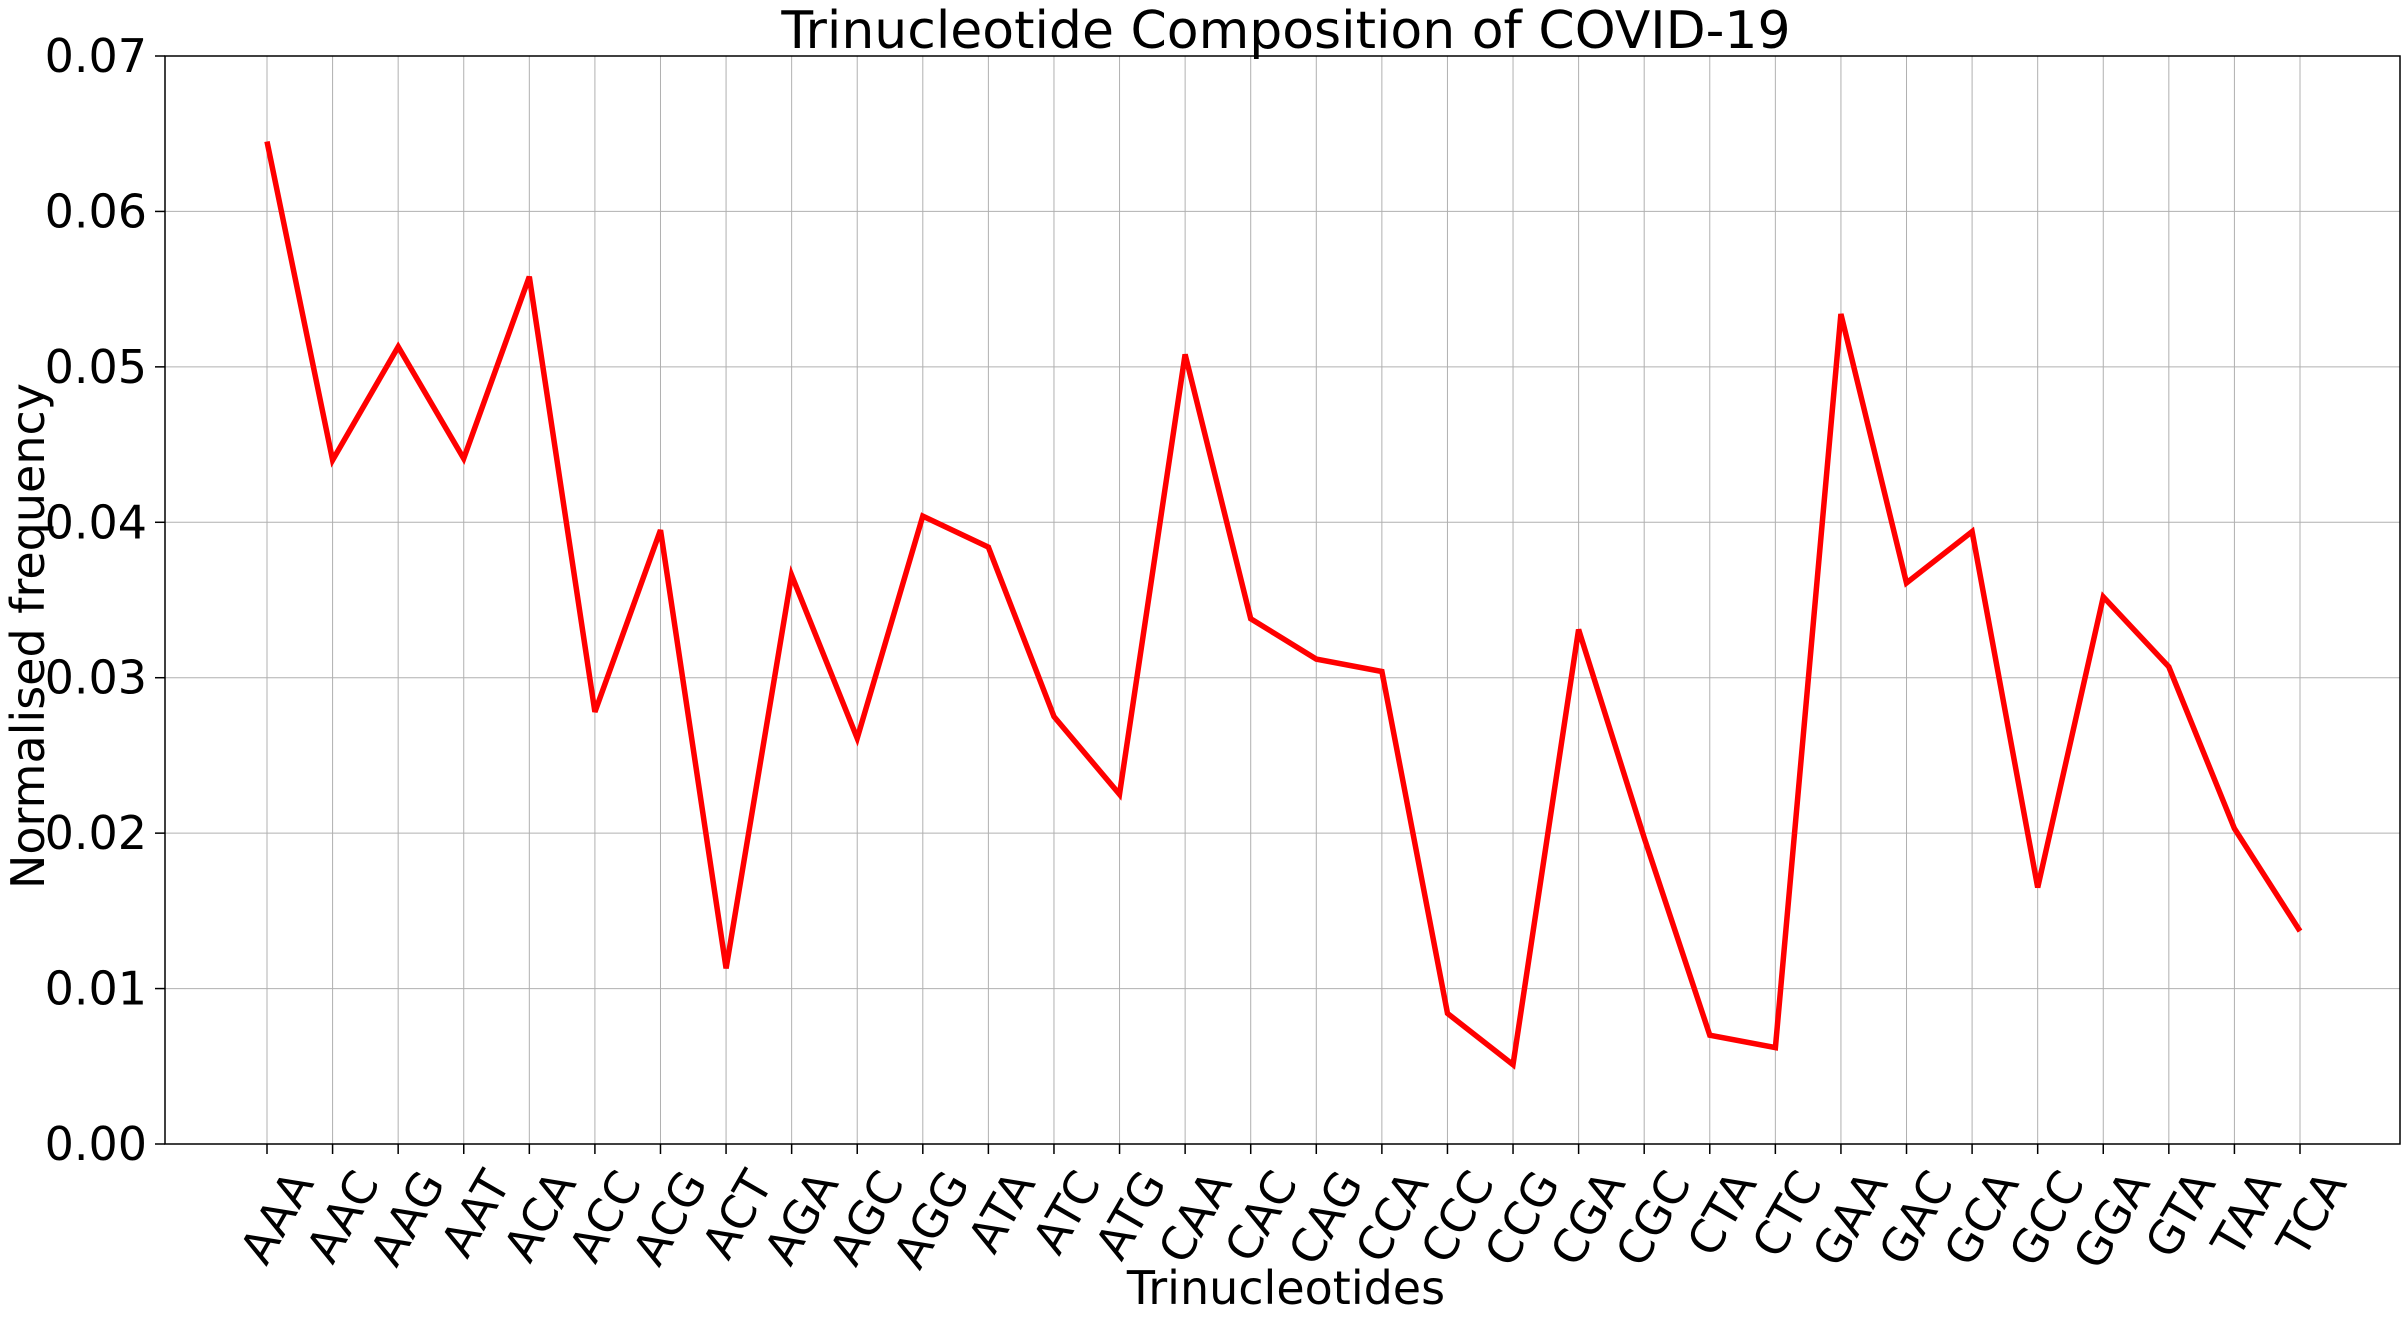  I want to click on chart-title: Trinucleotide Composition of COVID-19, so click(1285, 31).